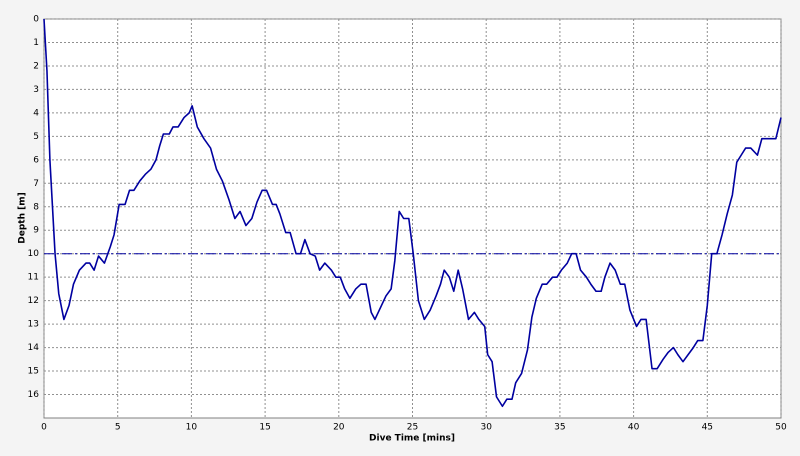  I want to click on y-tick-label: 5, so click(36, 137).